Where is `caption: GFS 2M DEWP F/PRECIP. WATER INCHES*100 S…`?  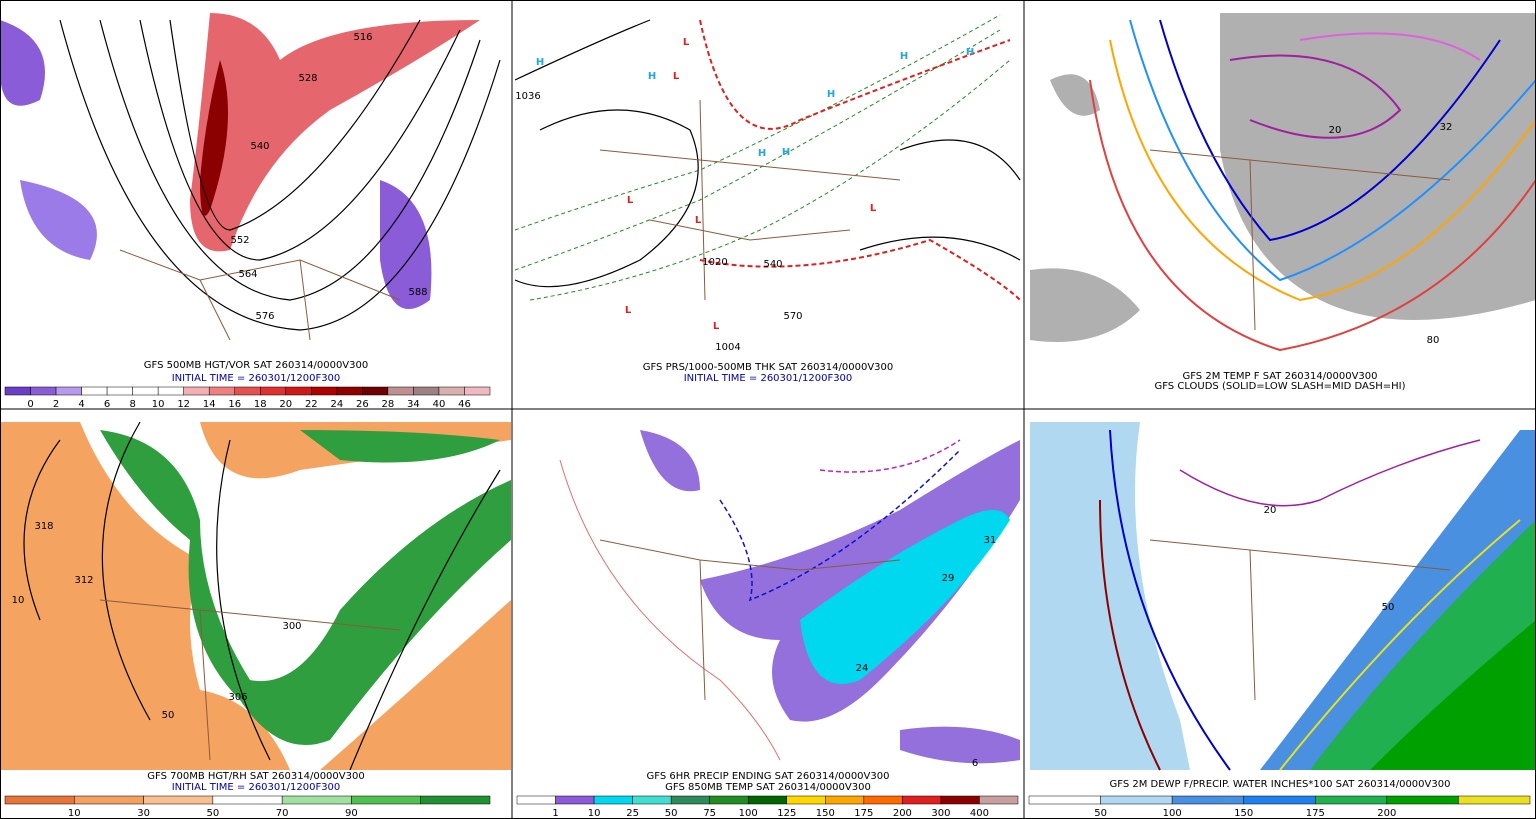 caption: GFS 2M DEWP F/PRECIP. WATER INCHES*100 S… is located at coordinates (1280, 784).